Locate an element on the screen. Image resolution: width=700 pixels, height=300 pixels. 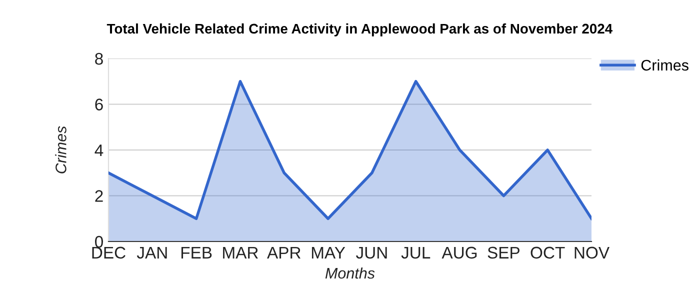
y-tick-label: 2 is located at coordinates (99, 196).